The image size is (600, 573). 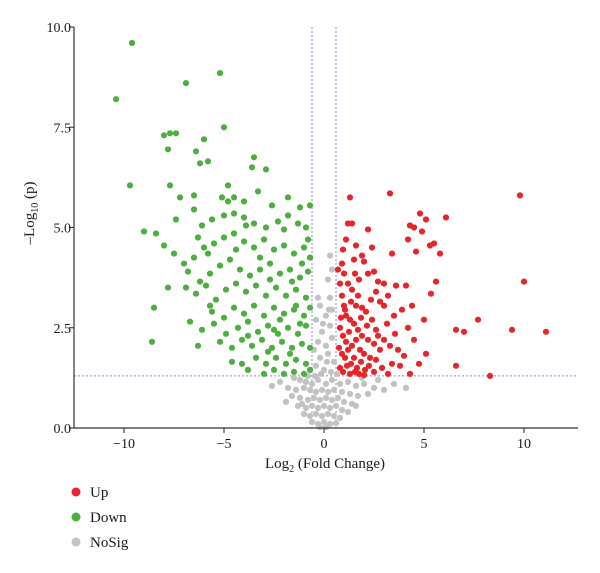 What do you see at coordinates (291, 469) in the screenshot?
I see `x-axis-title-subscript: 2` at bounding box center [291, 469].